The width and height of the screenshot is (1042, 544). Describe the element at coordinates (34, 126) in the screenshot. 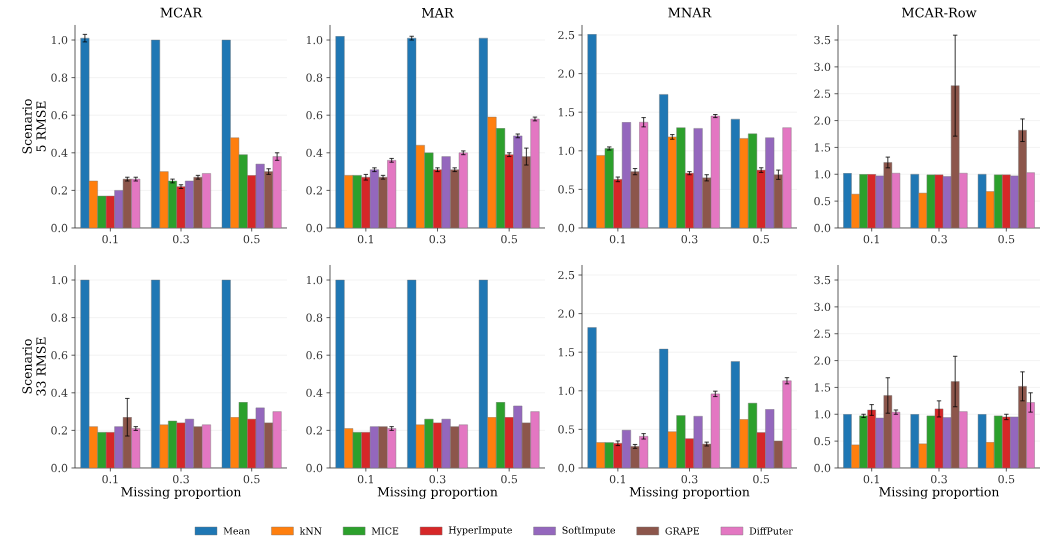

I see `y-axis-title: Scenario 5 RMSE` at that location.